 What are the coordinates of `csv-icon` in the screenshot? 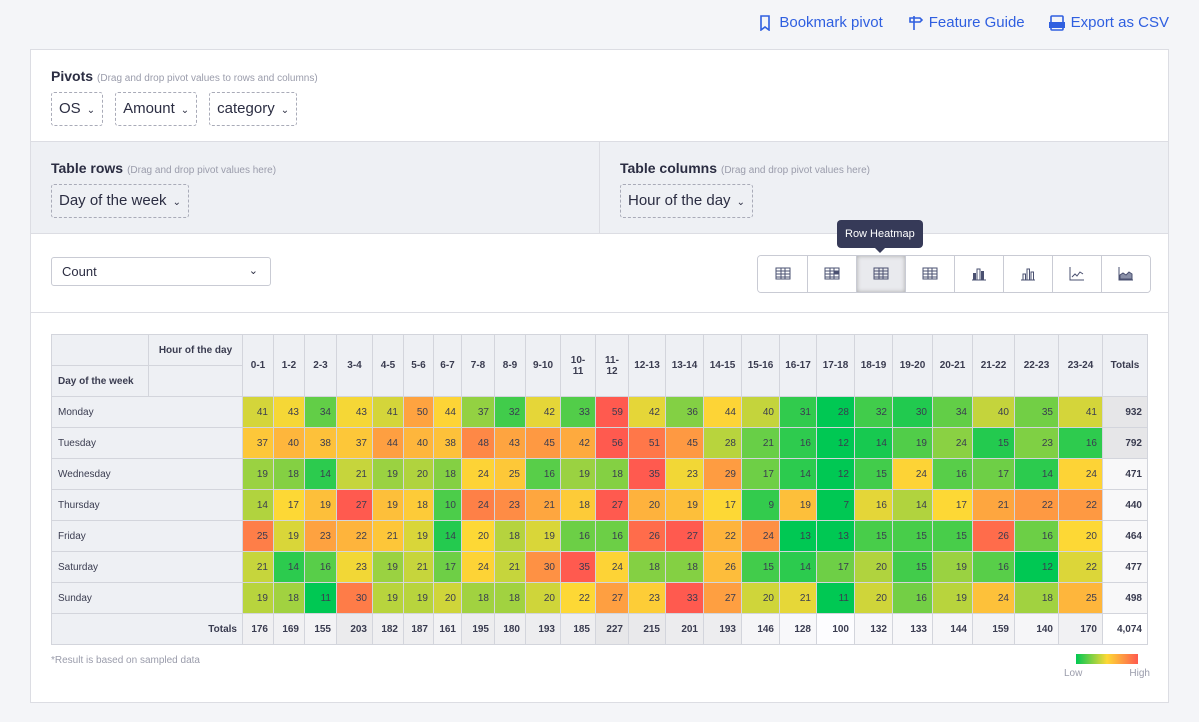 It's located at (1056, 22).